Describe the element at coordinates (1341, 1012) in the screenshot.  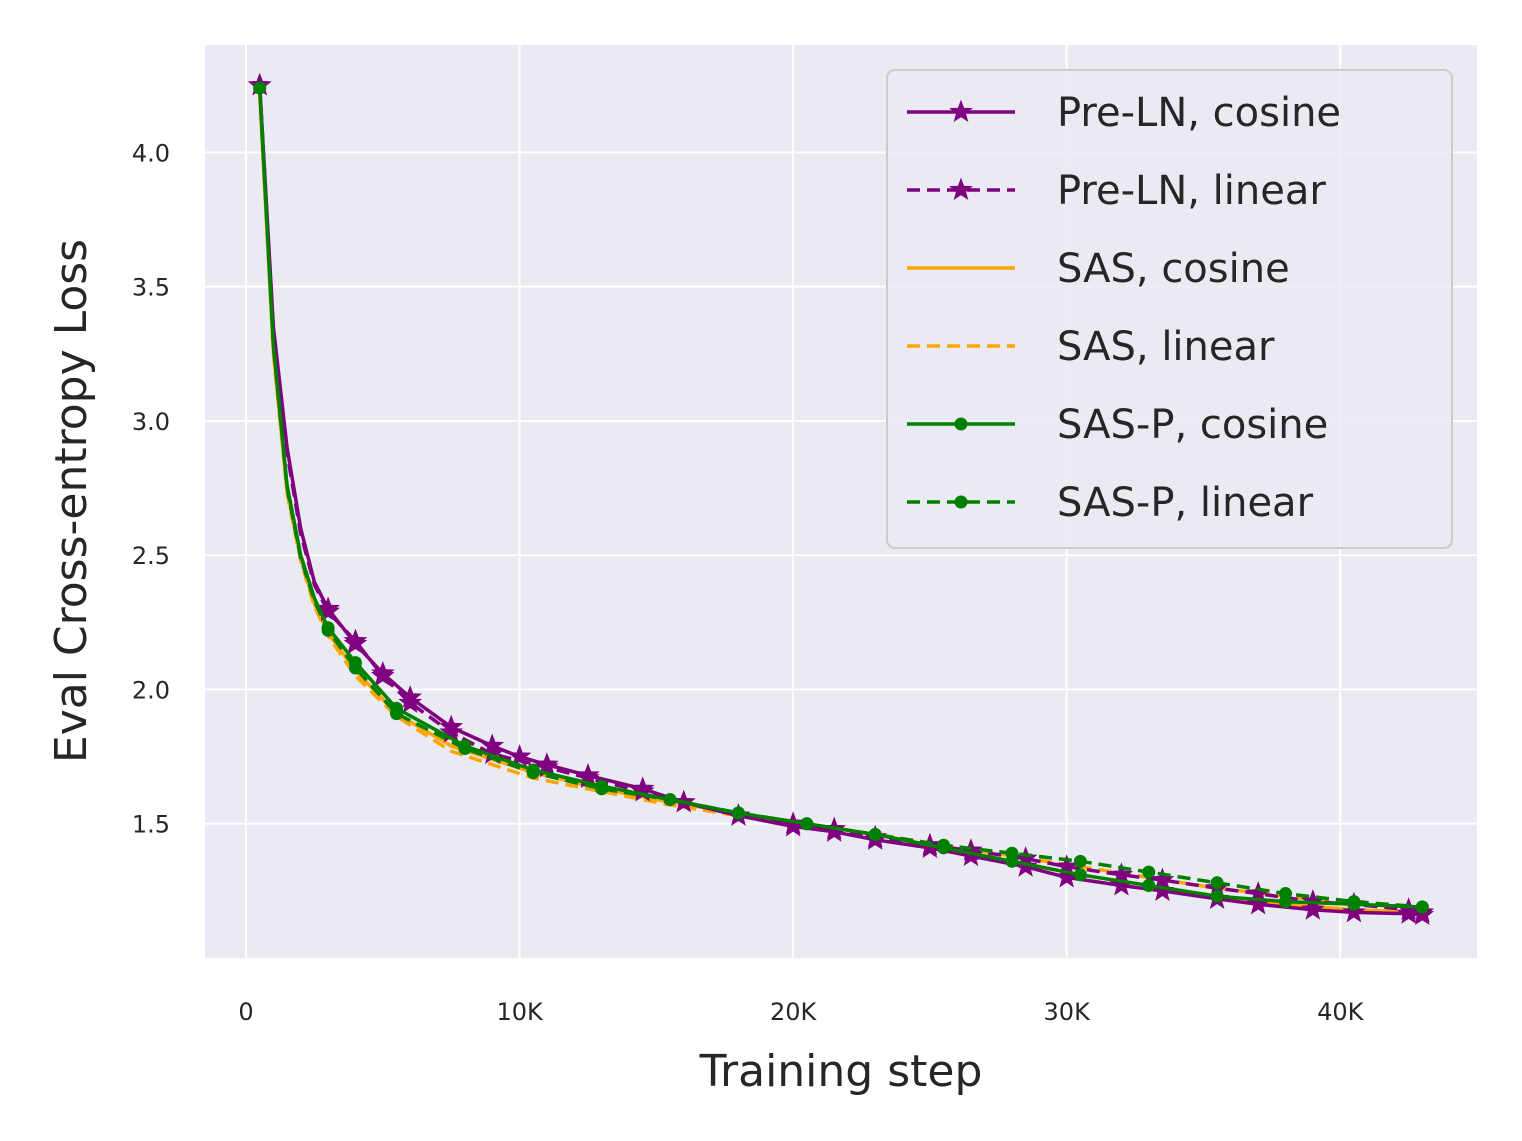
I see `x-tick-label: 40K` at that location.